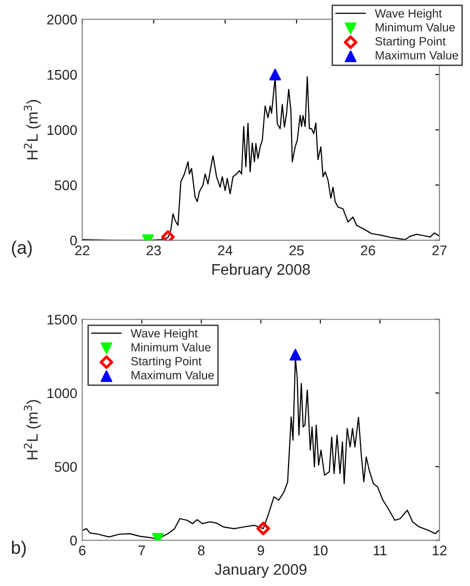 Image resolution: width=470 pixels, height=586 pixels. What do you see at coordinates (380, 551) in the screenshot?
I see `x-tick-label: 11` at bounding box center [380, 551].